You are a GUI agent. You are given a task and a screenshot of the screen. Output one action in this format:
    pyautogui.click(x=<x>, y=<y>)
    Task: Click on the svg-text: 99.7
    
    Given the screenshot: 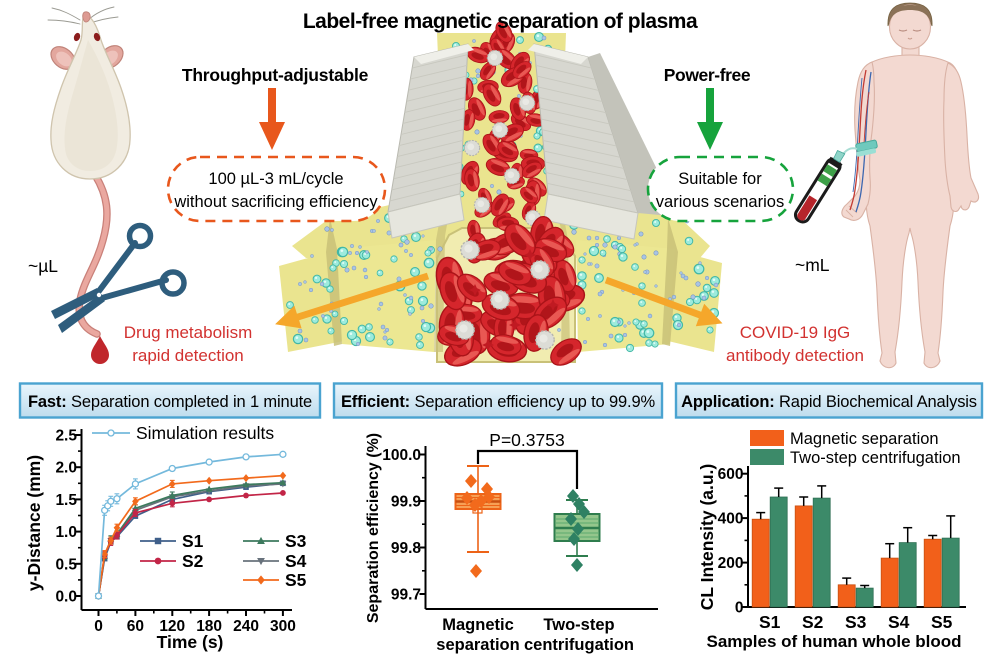 What is the action you would take?
    pyautogui.click(x=406, y=595)
    